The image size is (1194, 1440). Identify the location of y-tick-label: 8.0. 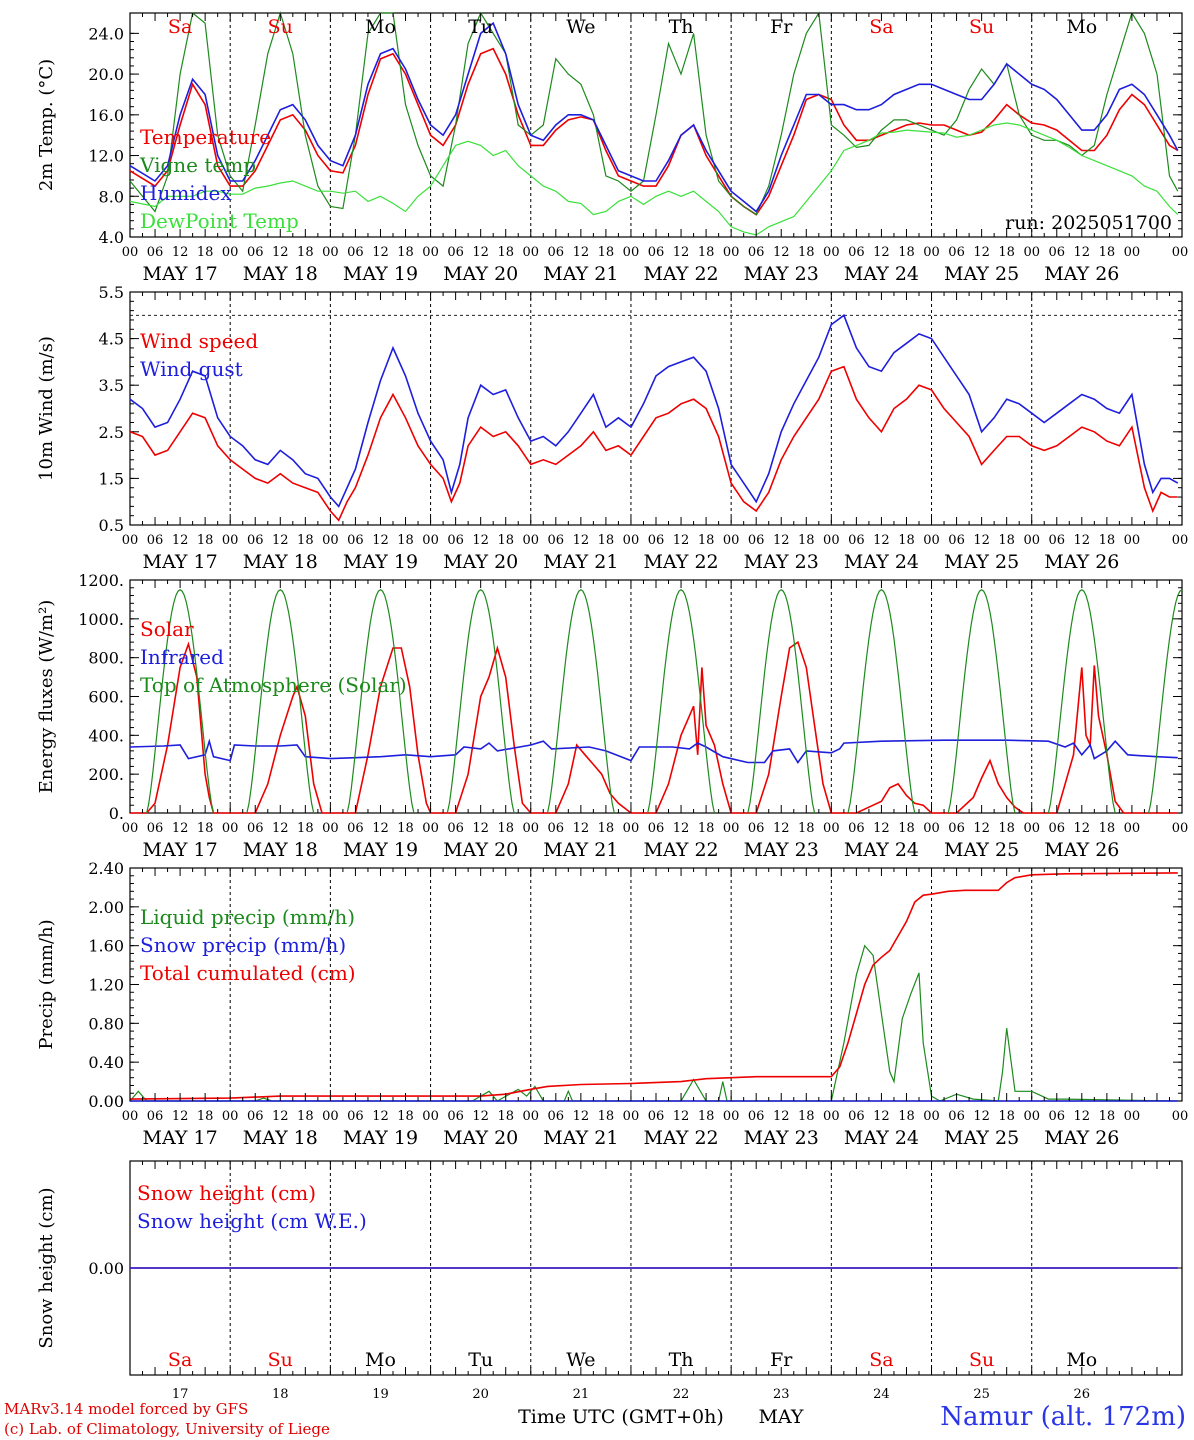
(111, 196).